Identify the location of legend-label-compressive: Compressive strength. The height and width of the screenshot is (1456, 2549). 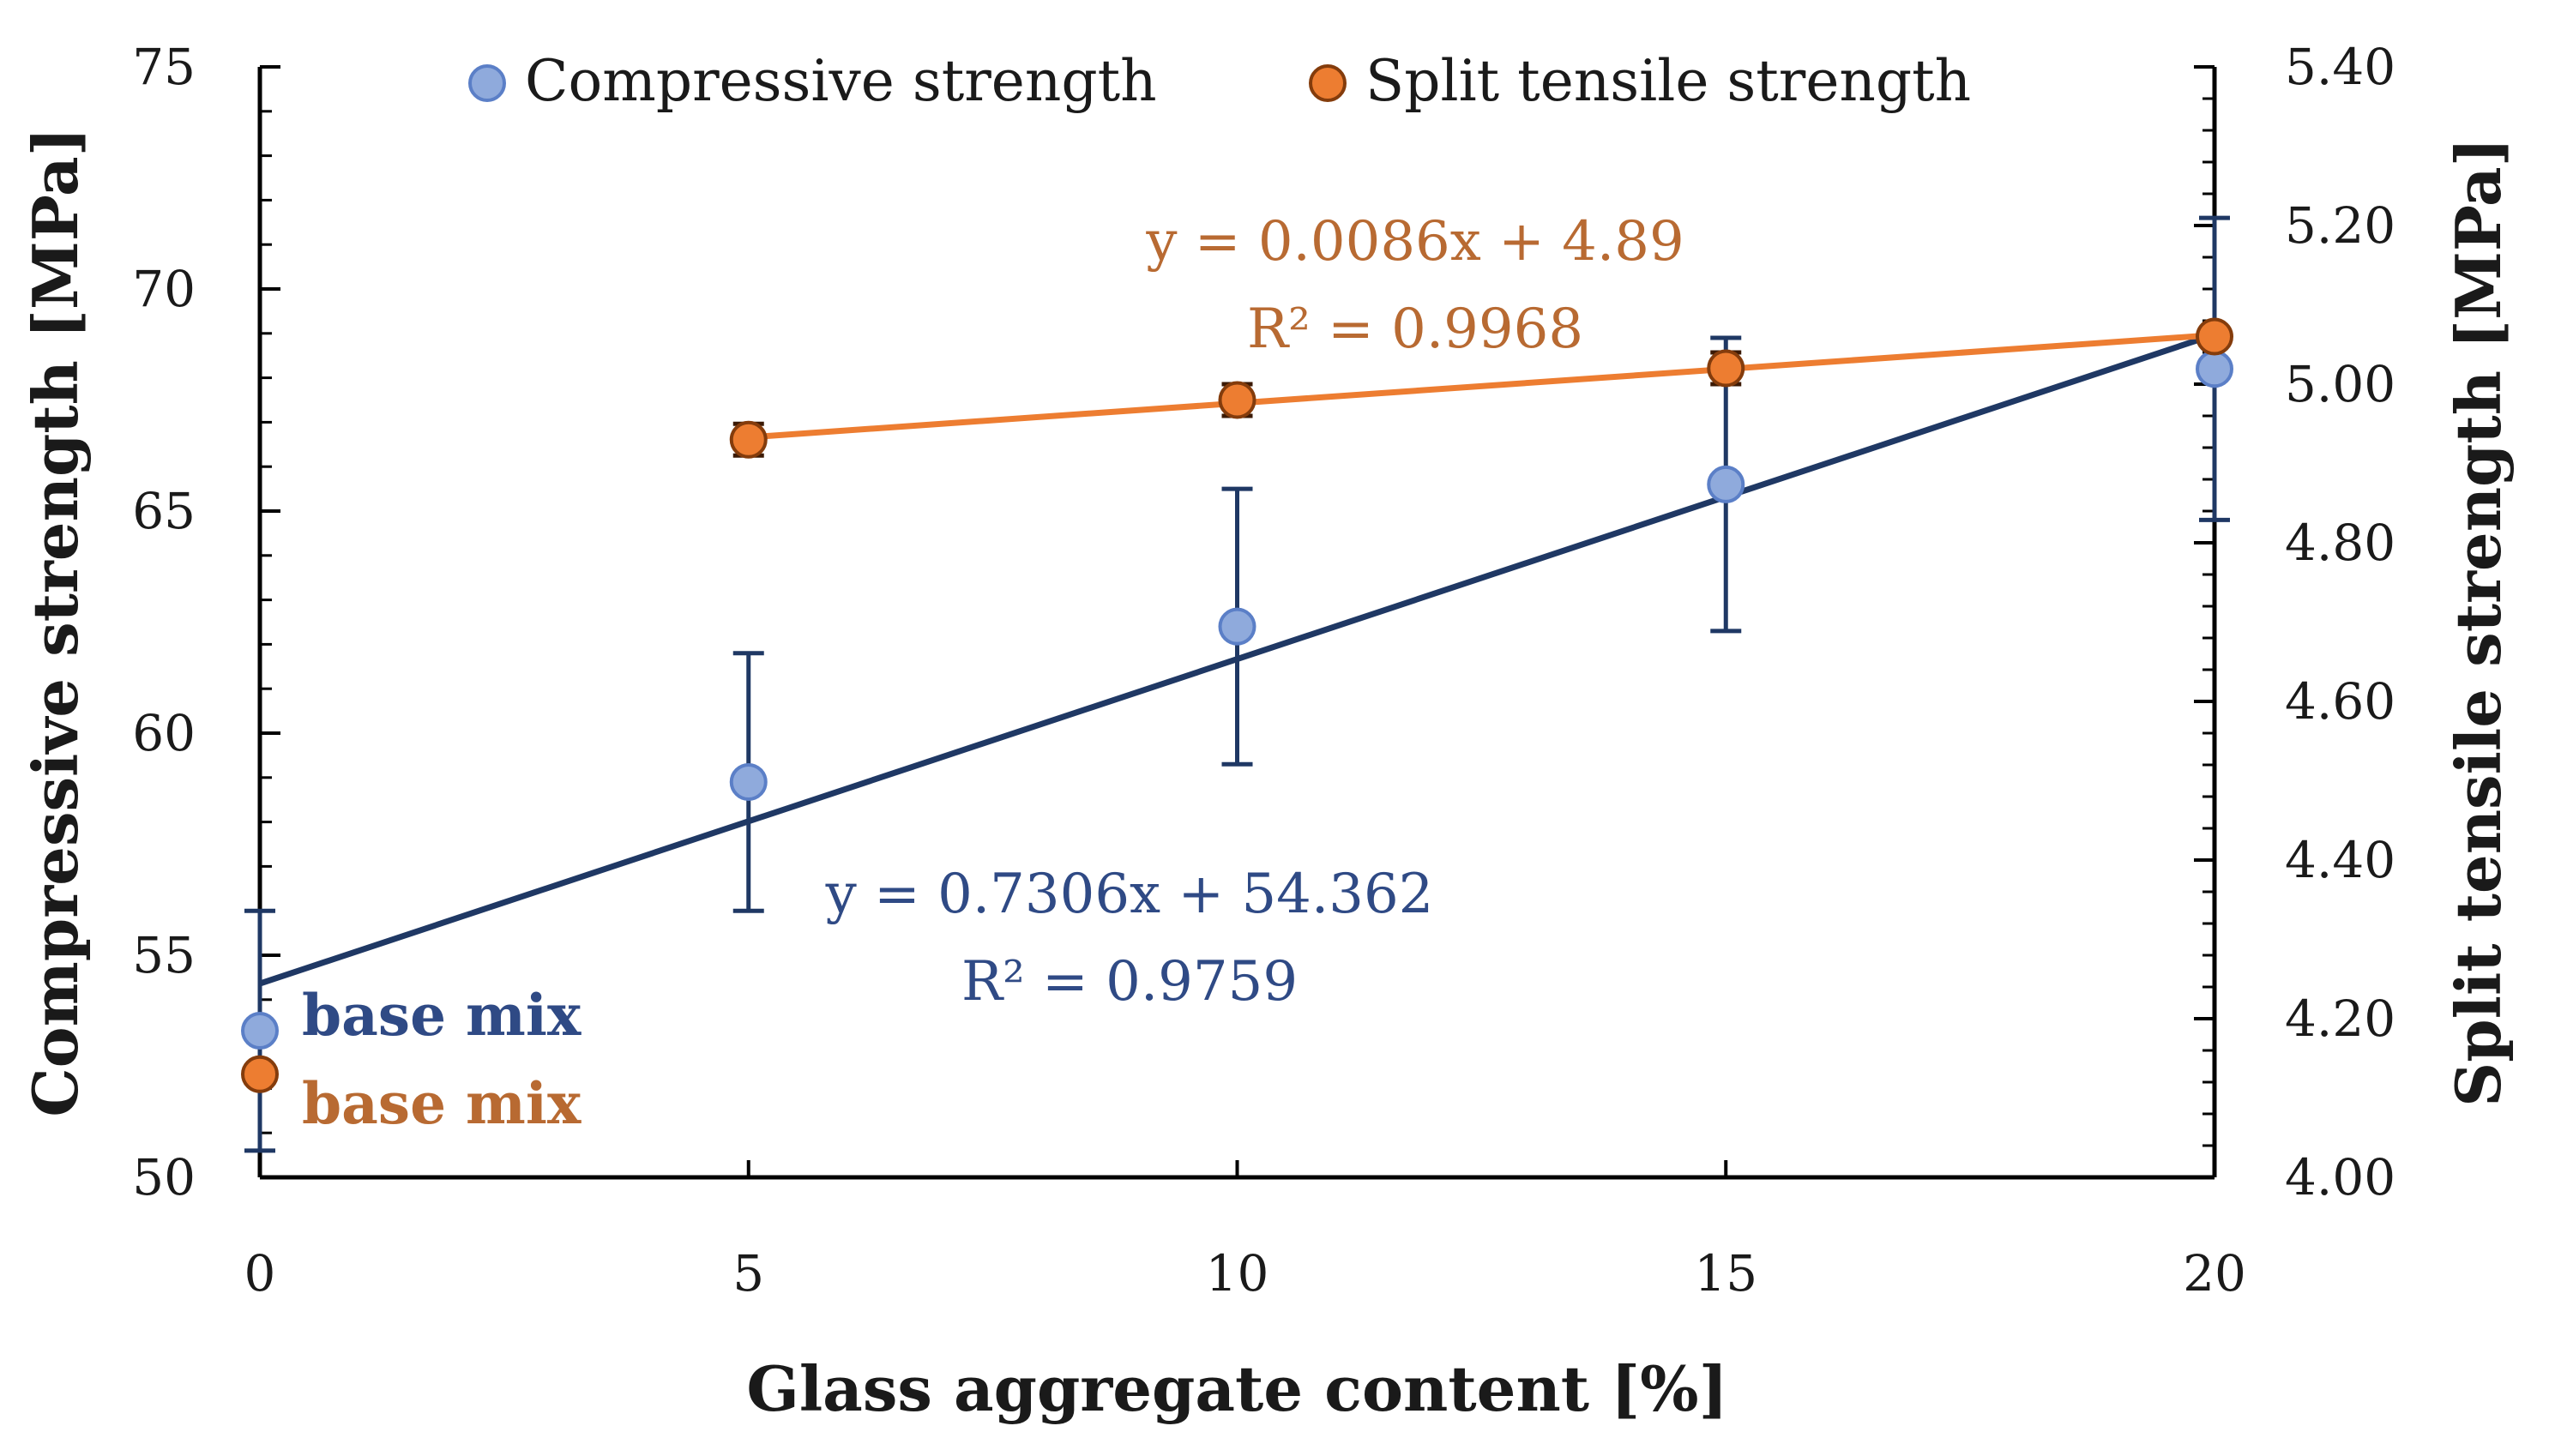
(841, 81).